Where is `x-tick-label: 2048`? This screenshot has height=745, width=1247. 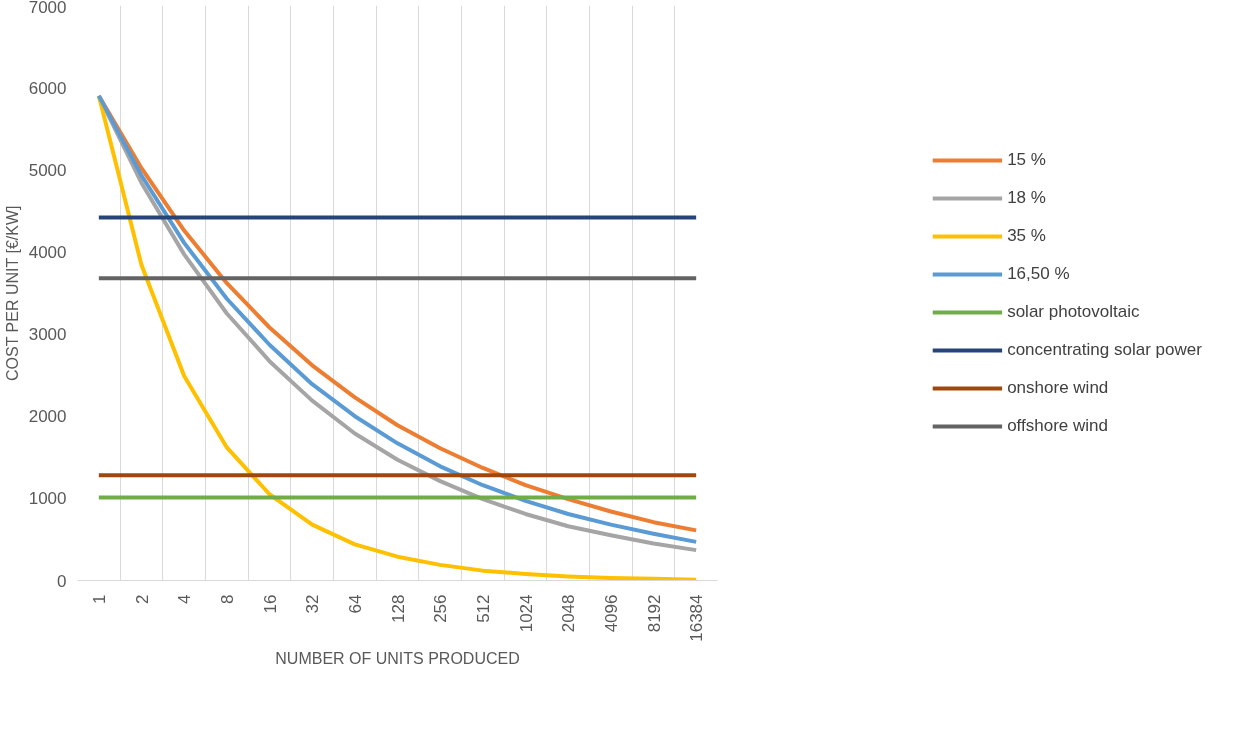
x-tick-label: 2048 is located at coordinates (569, 613).